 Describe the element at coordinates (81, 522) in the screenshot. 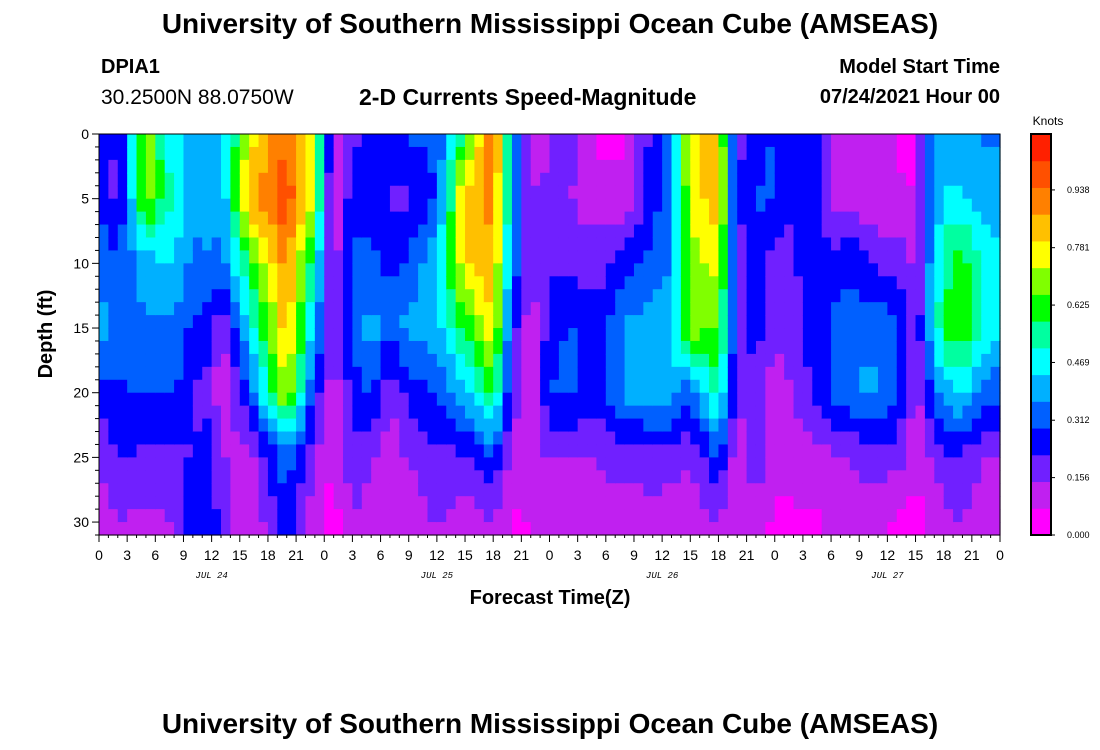

I see `y-tick-label: 30` at that location.